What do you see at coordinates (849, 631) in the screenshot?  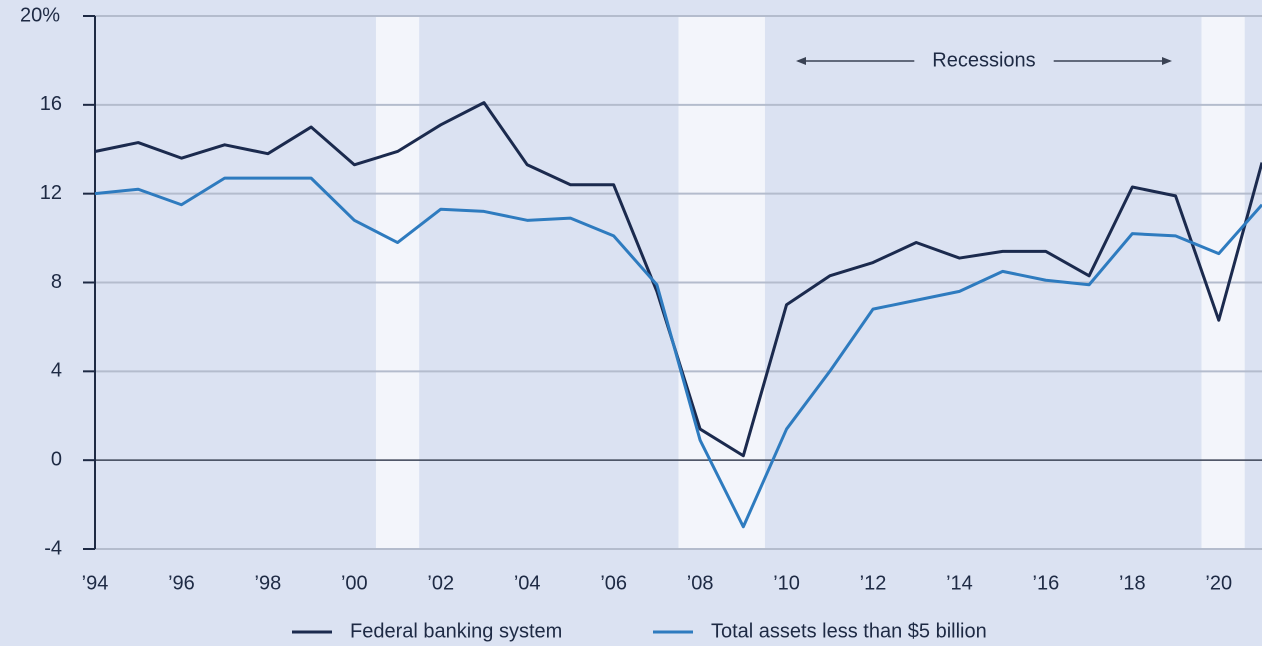 I see `legend-label: Total assets less than $5 billion` at bounding box center [849, 631].